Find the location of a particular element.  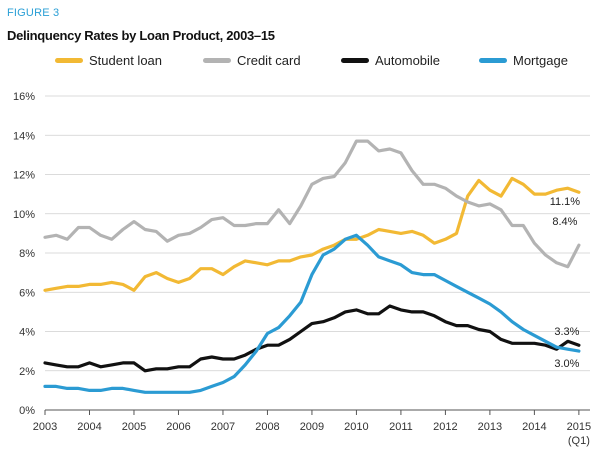

y-tick-label: 14% is located at coordinates (24, 136).